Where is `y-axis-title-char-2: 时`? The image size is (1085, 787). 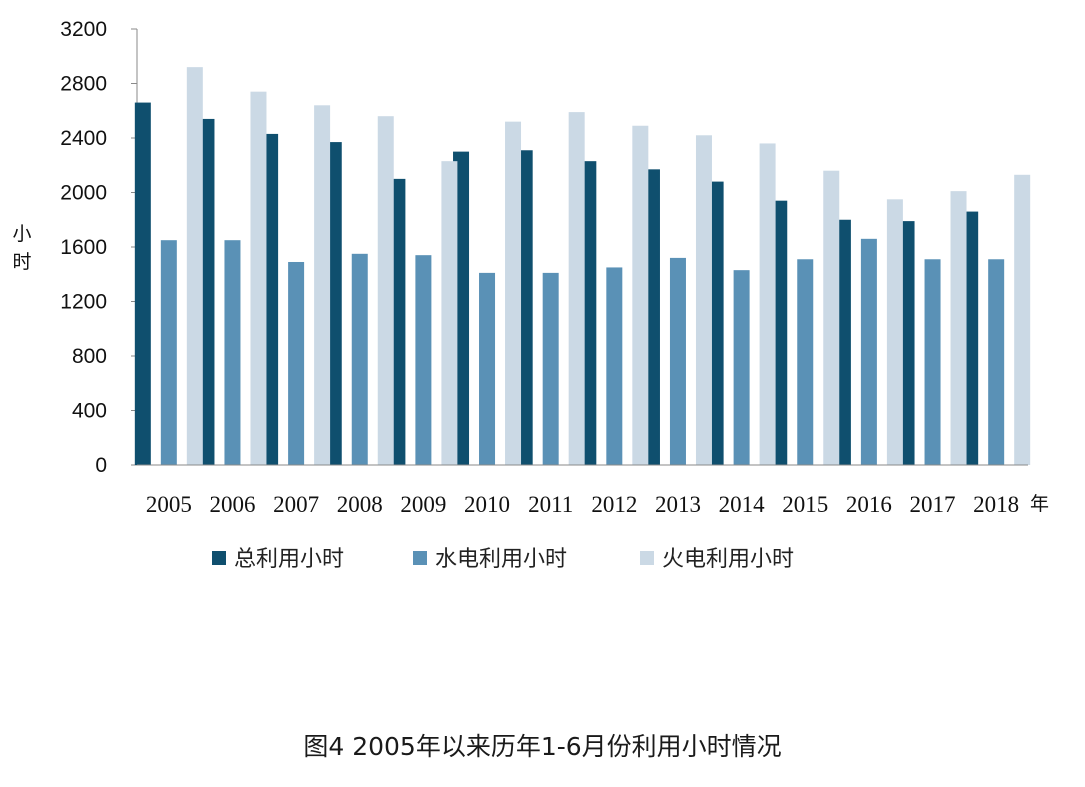 y-axis-title-char-2: 时 is located at coordinates (21, 262).